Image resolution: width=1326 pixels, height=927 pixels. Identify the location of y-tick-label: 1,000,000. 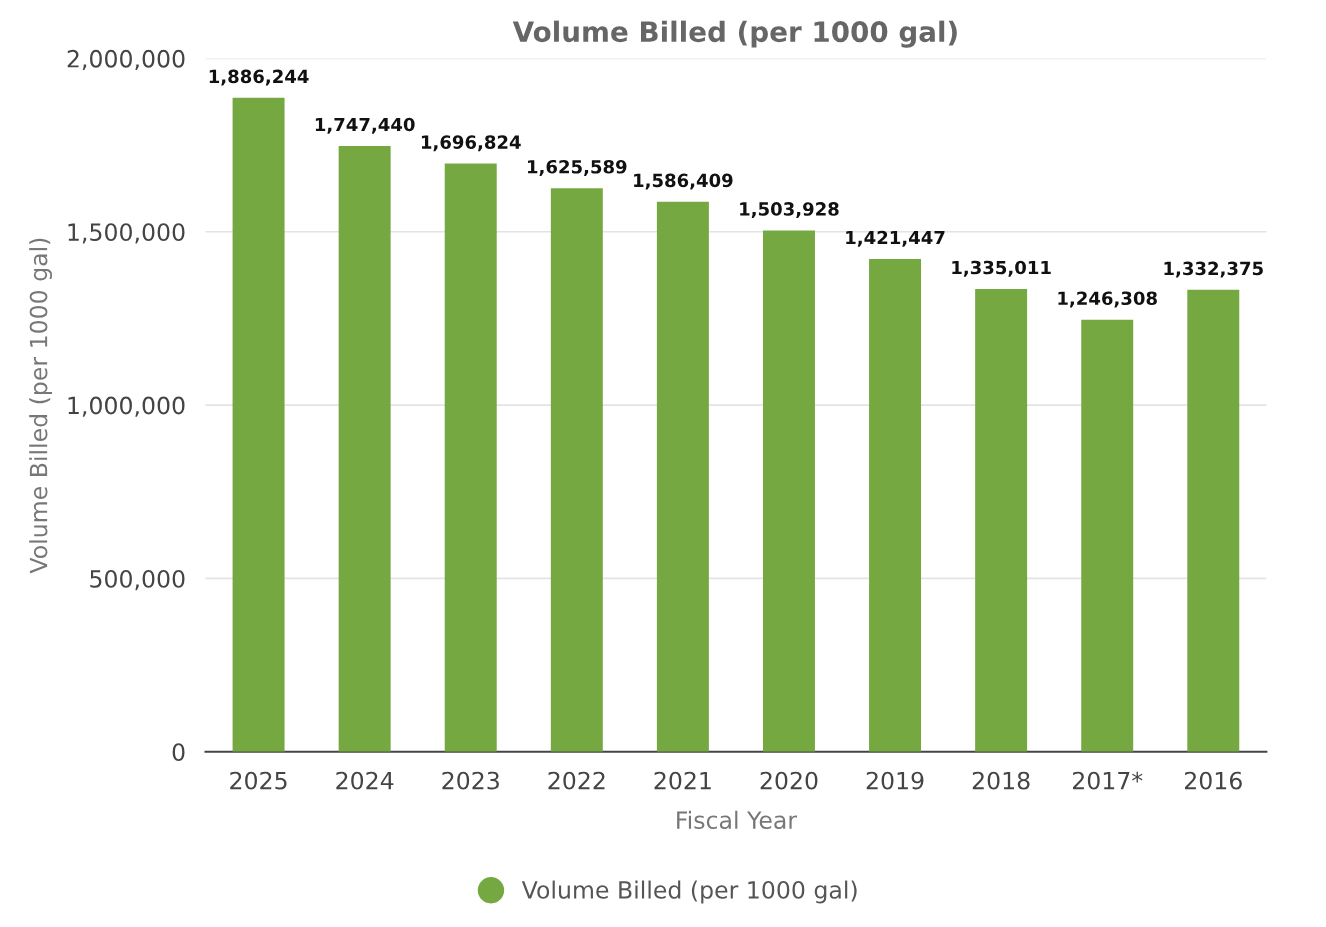
(126, 406).